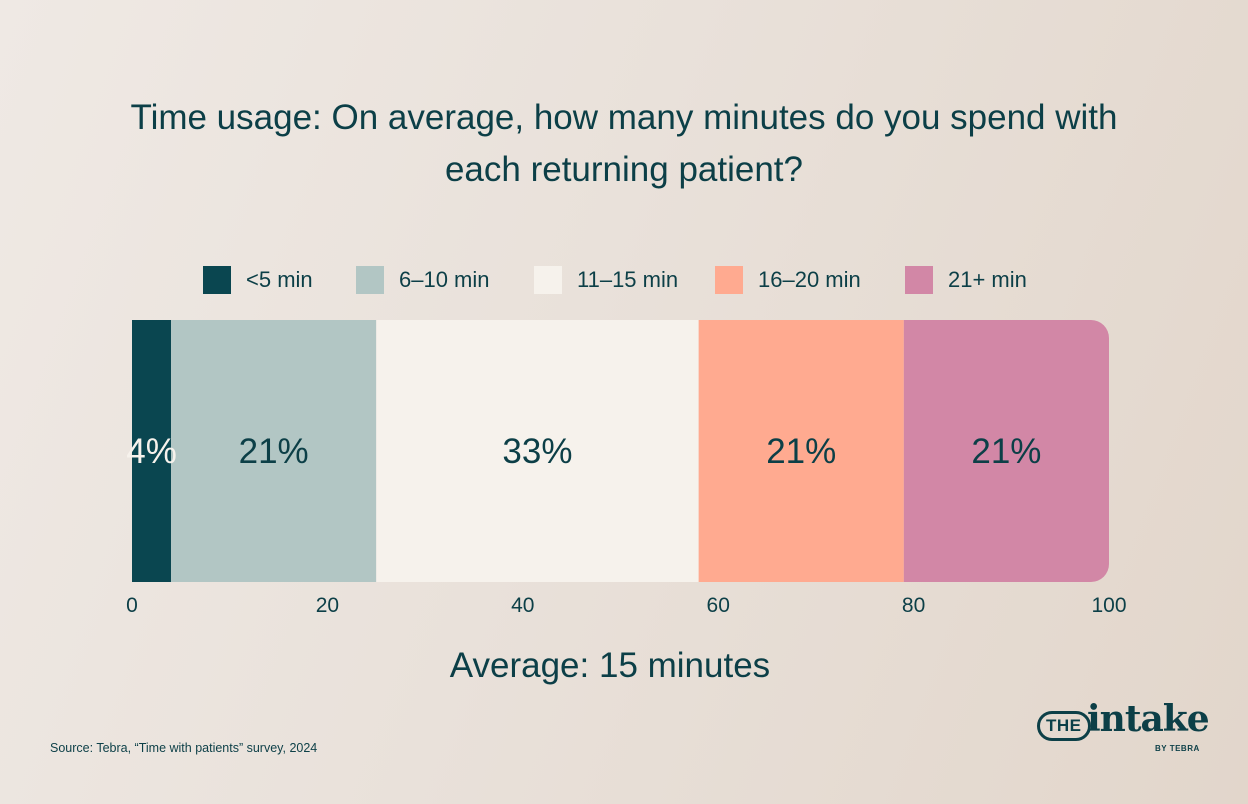 The image size is (1248, 804). What do you see at coordinates (522, 605) in the screenshot?
I see `x-tick-label: 40` at bounding box center [522, 605].